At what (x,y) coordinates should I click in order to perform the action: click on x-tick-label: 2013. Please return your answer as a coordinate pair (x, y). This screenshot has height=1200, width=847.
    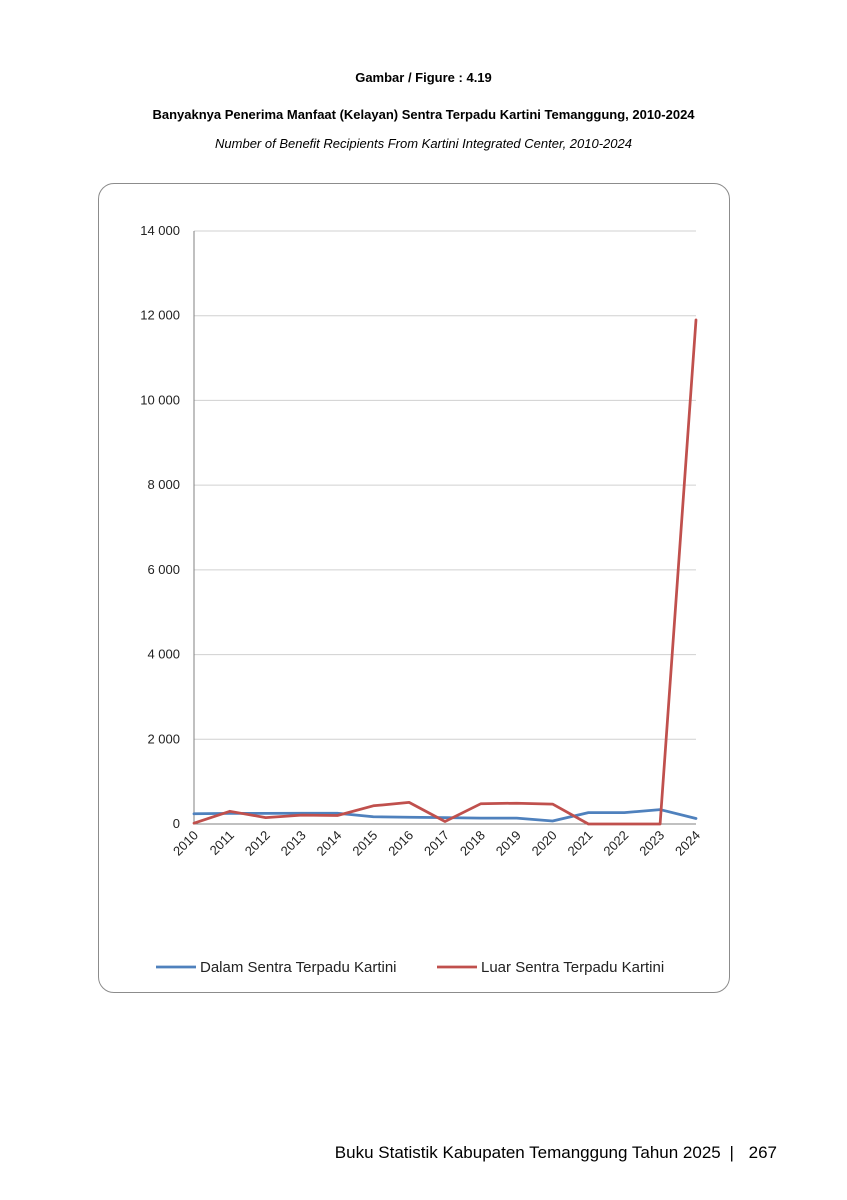
    Looking at the image, I should click on (293, 843).